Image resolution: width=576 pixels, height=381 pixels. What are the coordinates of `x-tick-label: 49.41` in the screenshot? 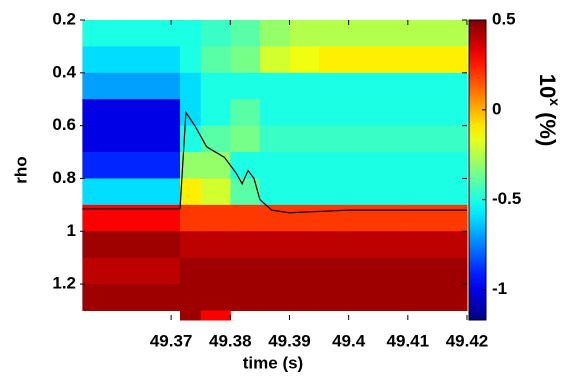 It's located at (408, 340).